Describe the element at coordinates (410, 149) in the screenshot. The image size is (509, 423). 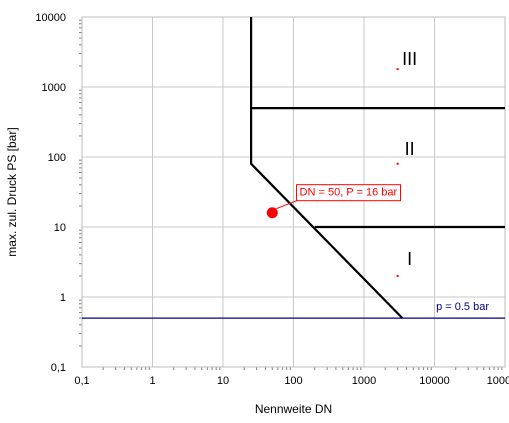
I see `category-label: II` at that location.